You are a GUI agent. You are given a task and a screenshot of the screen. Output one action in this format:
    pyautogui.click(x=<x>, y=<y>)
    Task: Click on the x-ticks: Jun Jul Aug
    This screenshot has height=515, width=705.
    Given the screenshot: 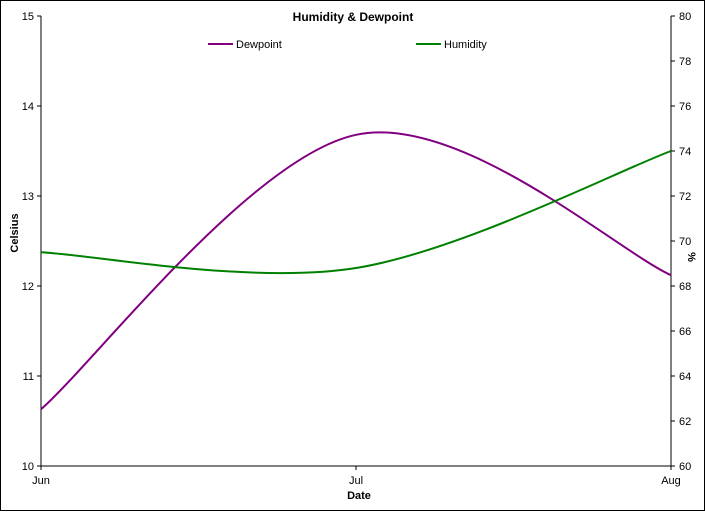 What is the action you would take?
    pyautogui.click(x=356, y=476)
    